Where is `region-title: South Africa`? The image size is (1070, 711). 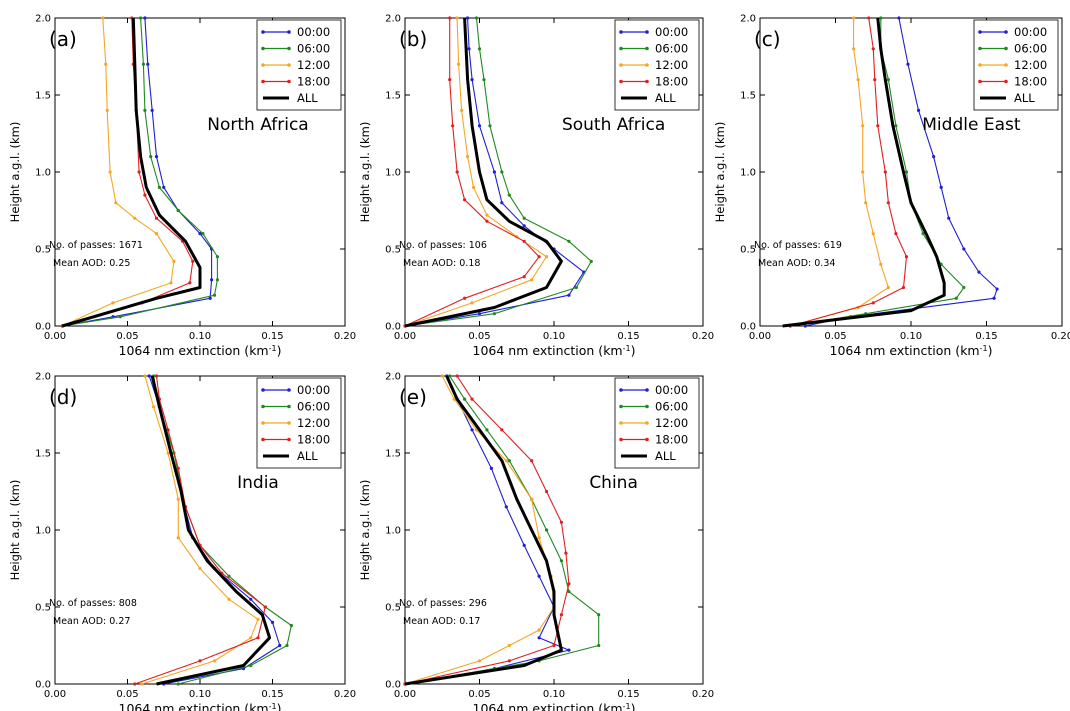
region-title: South Africa is located at coordinates (613, 125).